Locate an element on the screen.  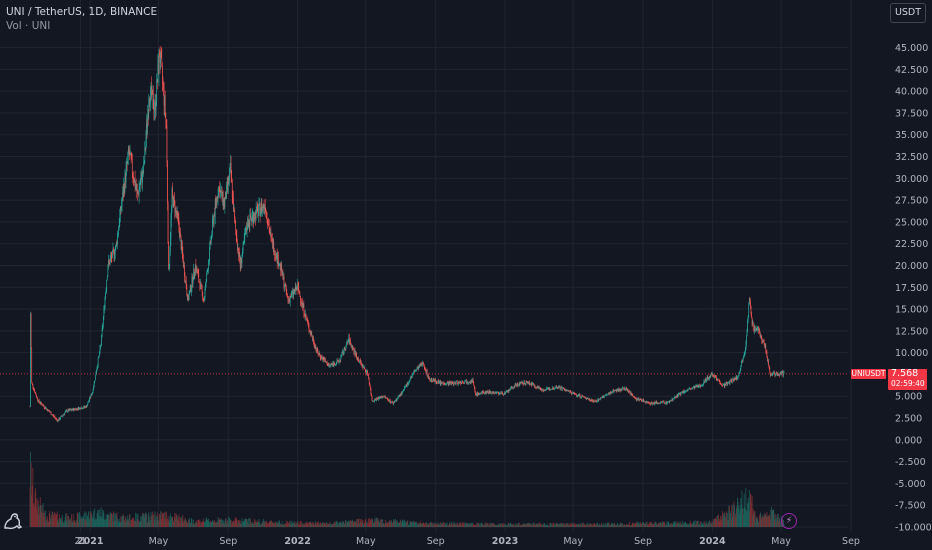
tradingview-logo-icon is located at coordinates (13, 521).